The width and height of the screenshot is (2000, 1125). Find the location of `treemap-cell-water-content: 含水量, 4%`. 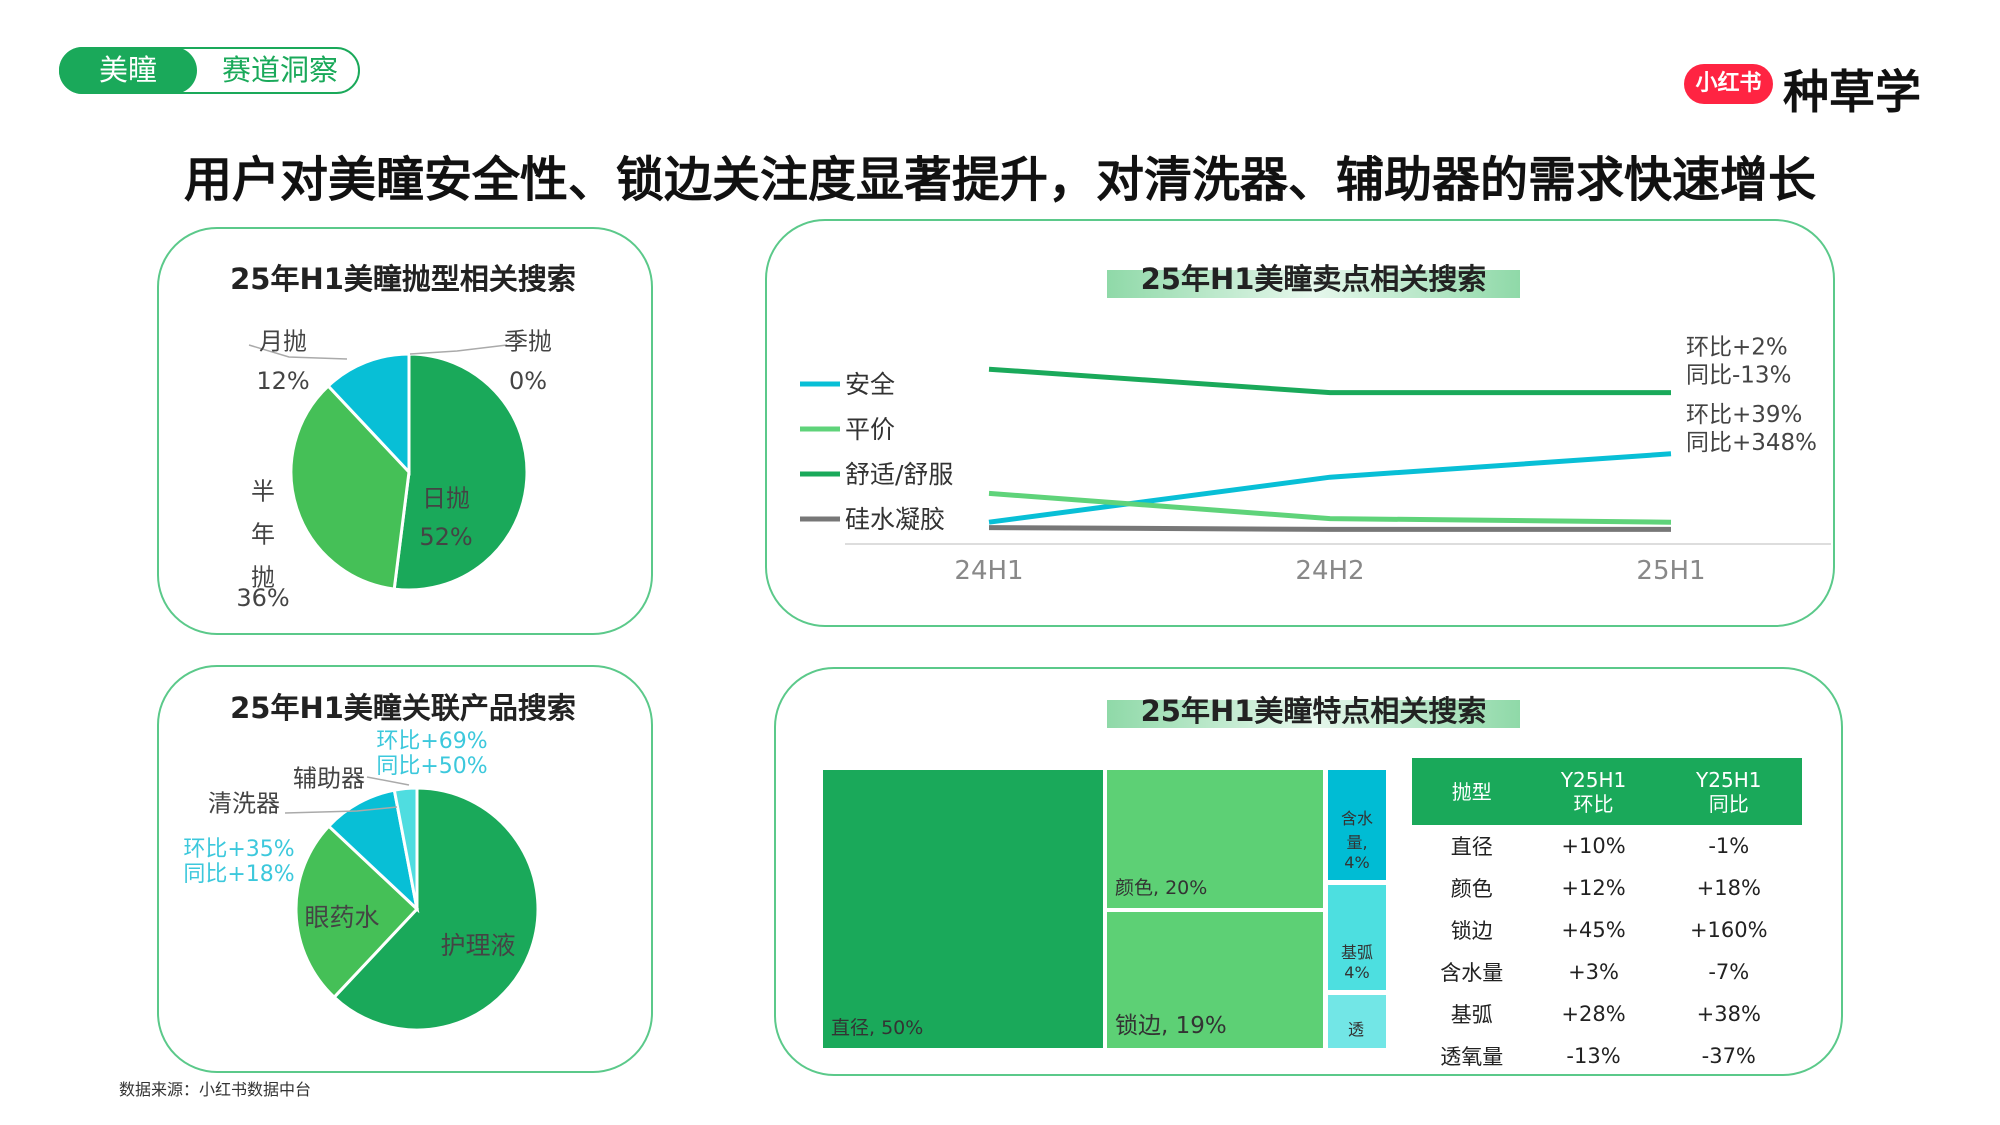

treemap-cell-water-content: 含水量, 4% is located at coordinates (1357, 825).